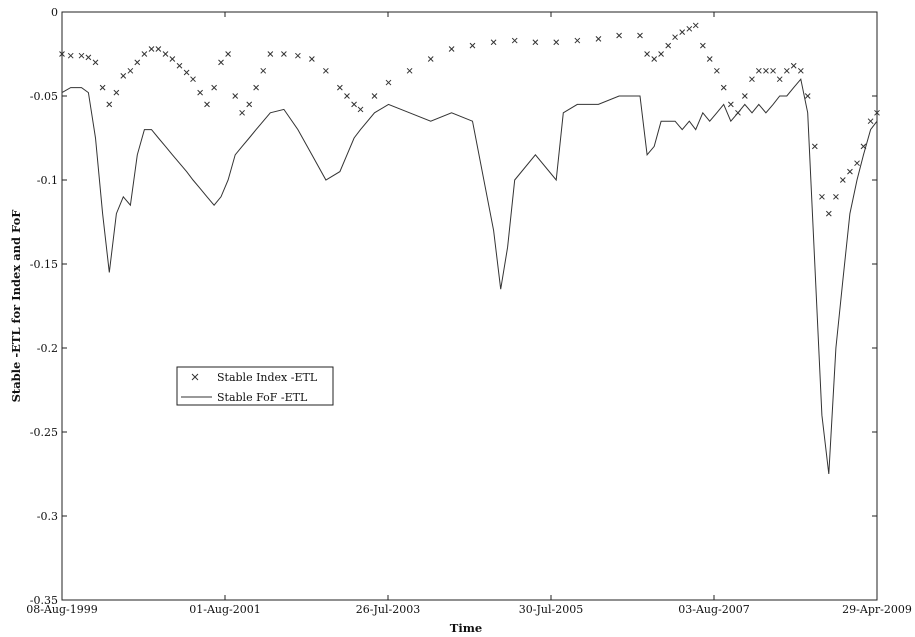 Image resolution: width=915 pixels, height=637 pixels. I want to click on x-tick-label: 08-Aug-1999, so click(62, 609).